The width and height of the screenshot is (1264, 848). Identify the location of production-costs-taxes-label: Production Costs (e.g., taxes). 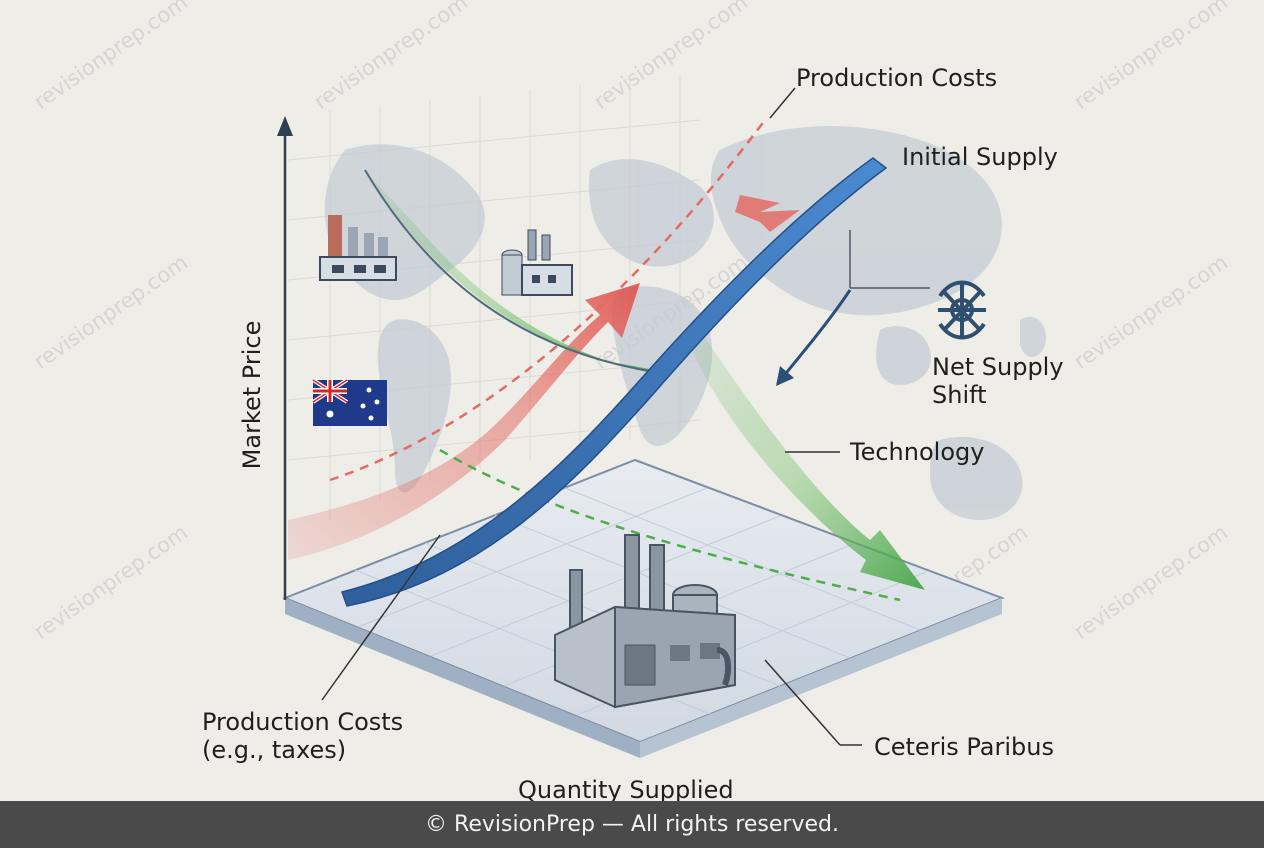
(303, 736).